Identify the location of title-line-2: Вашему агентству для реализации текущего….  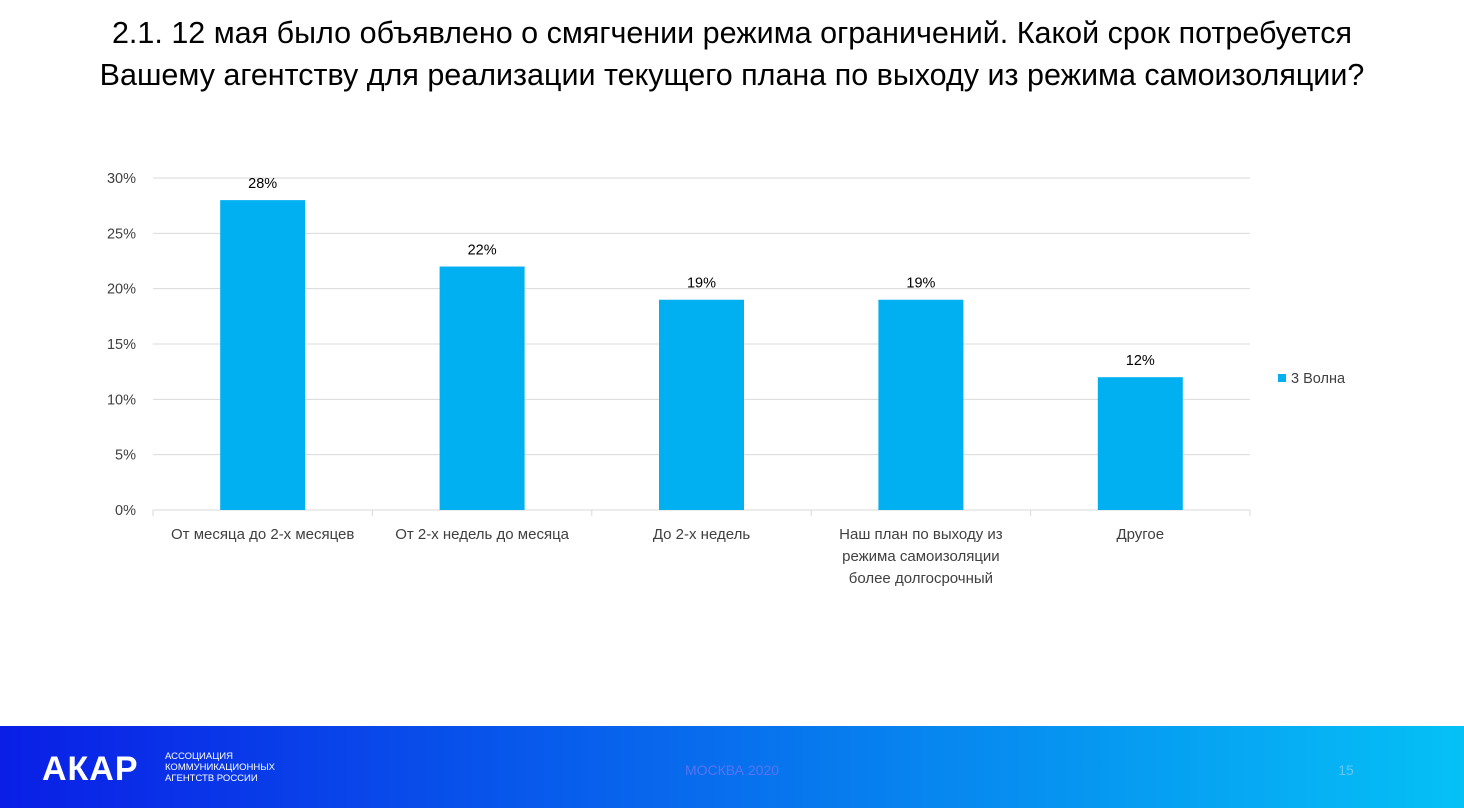
(732, 75).